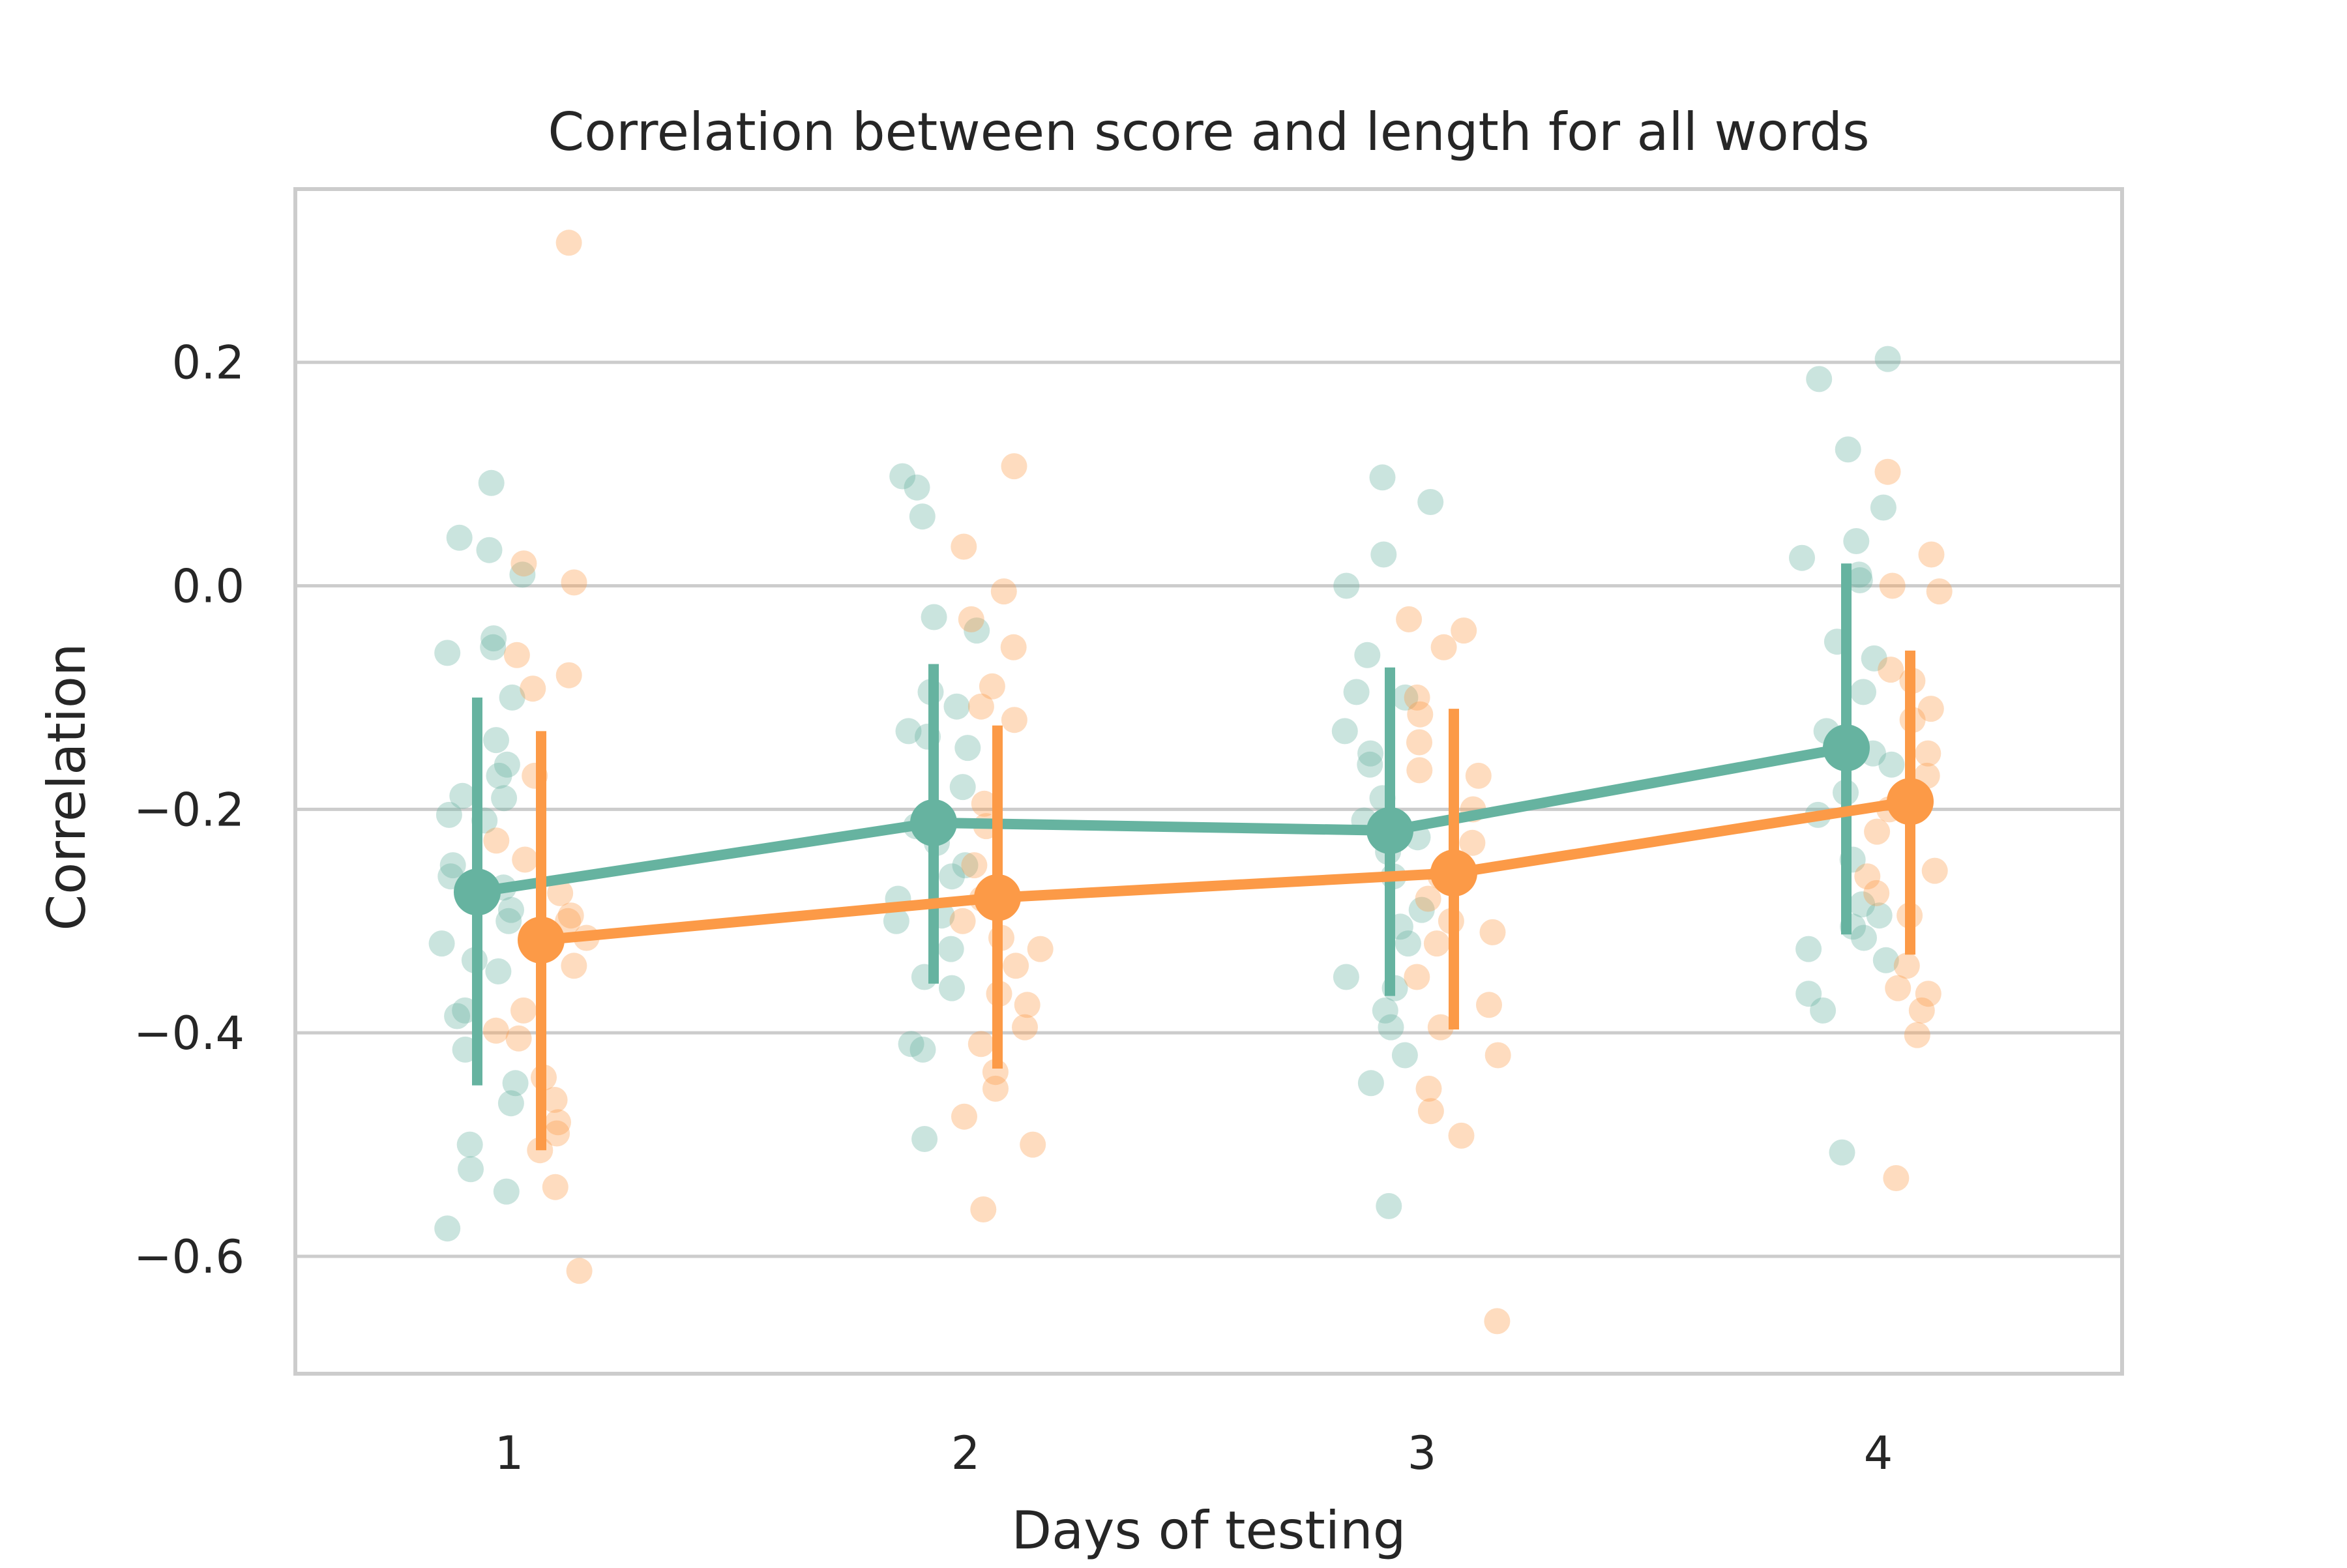  I want to click on y-tick-labels: 0.2 0.0 −0.2 −0.4 −0.6, so click(189, 810).